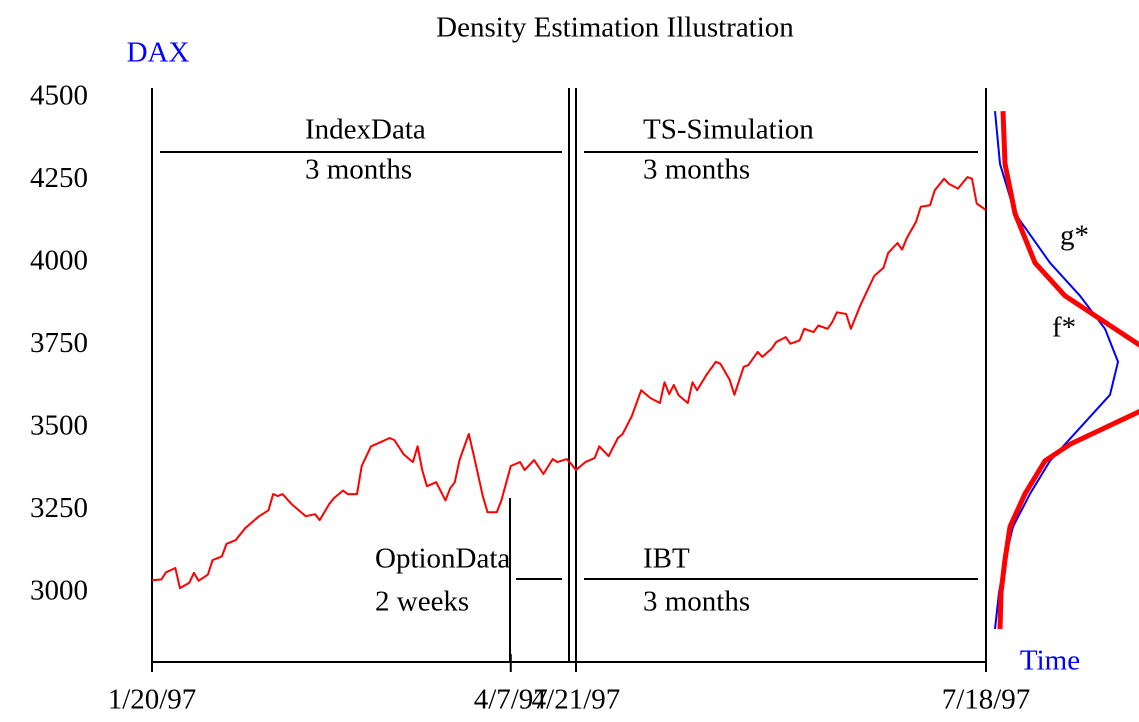 The width and height of the screenshot is (1139, 722). I want to click on density-label: g*, so click(1074, 236).